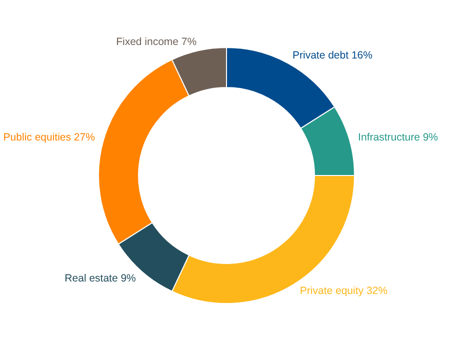  What do you see at coordinates (49, 137) in the screenshot?
I see `slice-label: Public equities 27%` at bounding box center [49, 137].